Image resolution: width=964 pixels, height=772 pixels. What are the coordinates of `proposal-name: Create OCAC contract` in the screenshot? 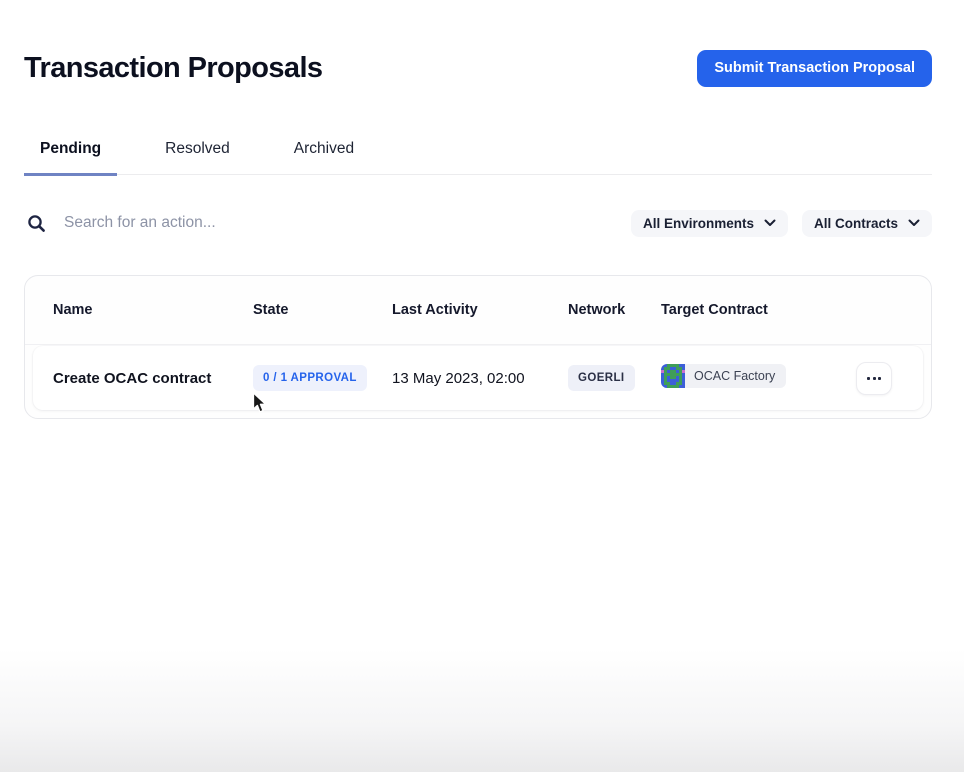 It's located at (132, 378).